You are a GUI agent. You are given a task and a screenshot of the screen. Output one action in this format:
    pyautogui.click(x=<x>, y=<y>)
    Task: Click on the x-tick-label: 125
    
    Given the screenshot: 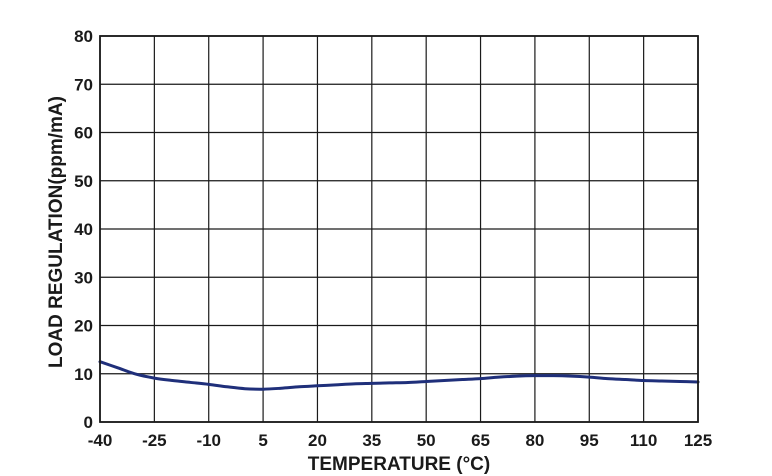 What is the action you would take?
    pyautogui.click(x=698, y=440)
    